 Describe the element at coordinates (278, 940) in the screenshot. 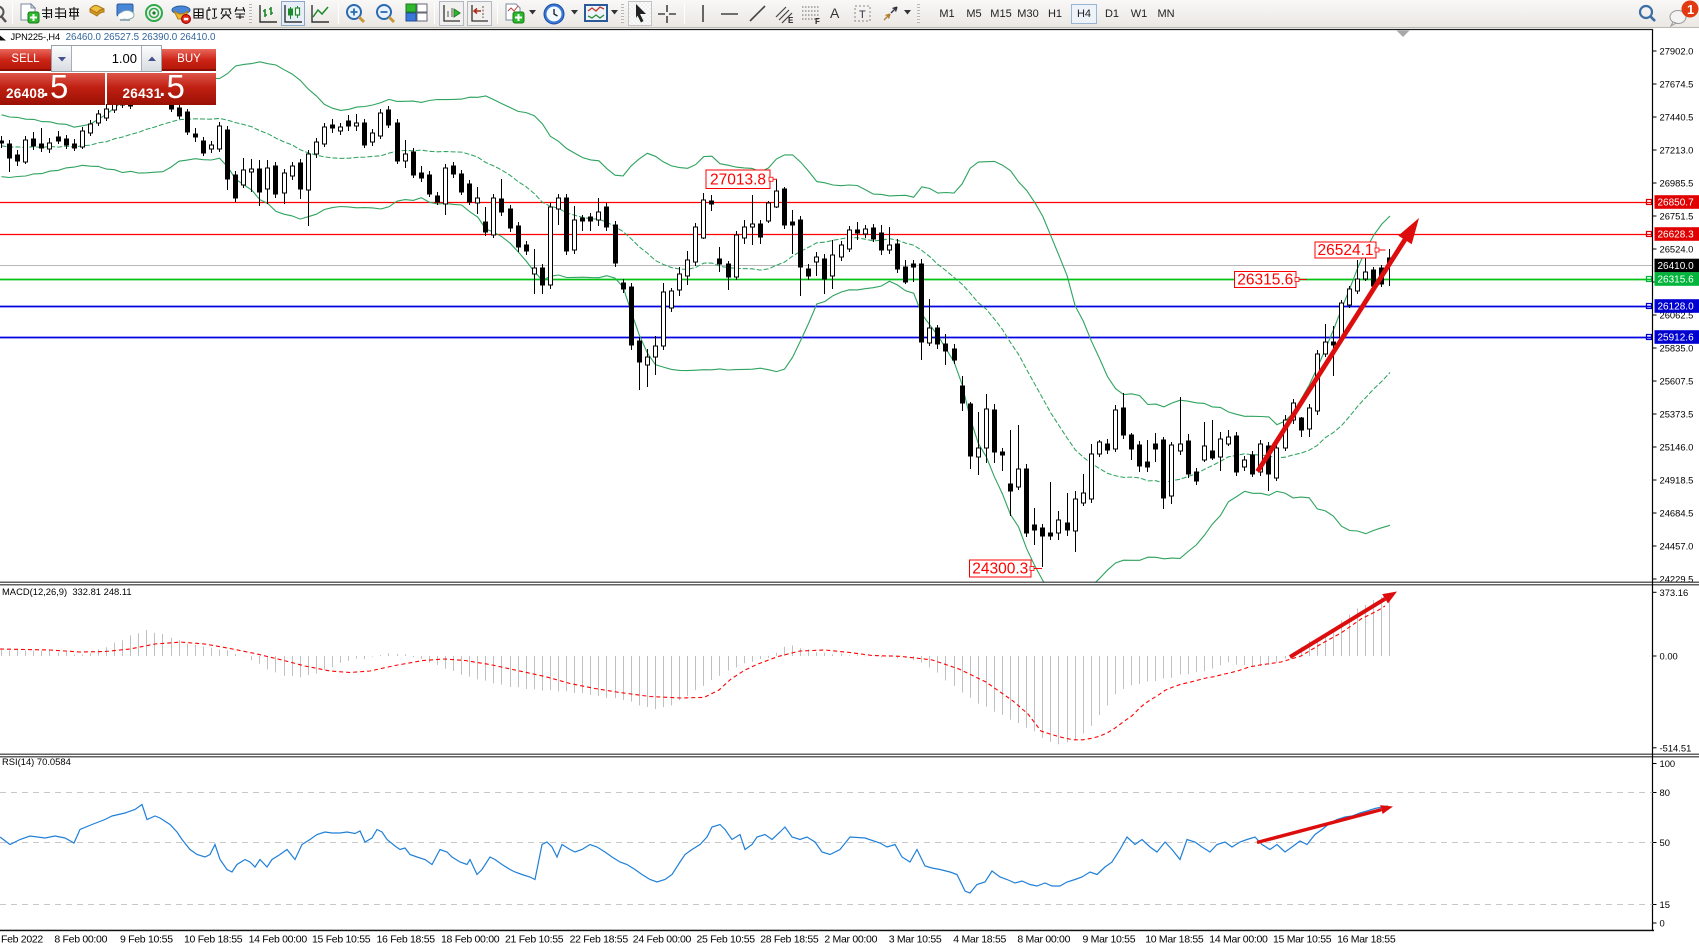

I see `svg-text: 14 Feb 00:00` at that location.